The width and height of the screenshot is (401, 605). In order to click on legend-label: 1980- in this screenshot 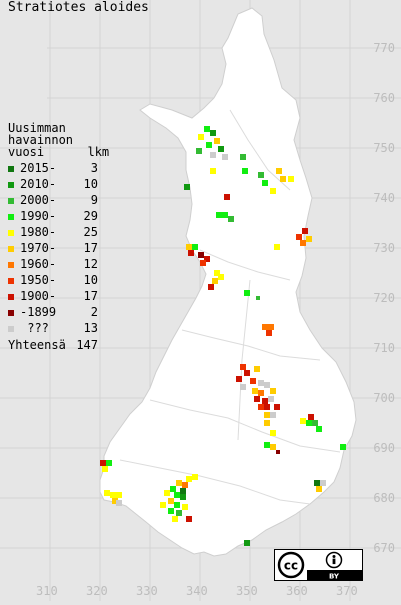, I will do `click(38, 232)`.